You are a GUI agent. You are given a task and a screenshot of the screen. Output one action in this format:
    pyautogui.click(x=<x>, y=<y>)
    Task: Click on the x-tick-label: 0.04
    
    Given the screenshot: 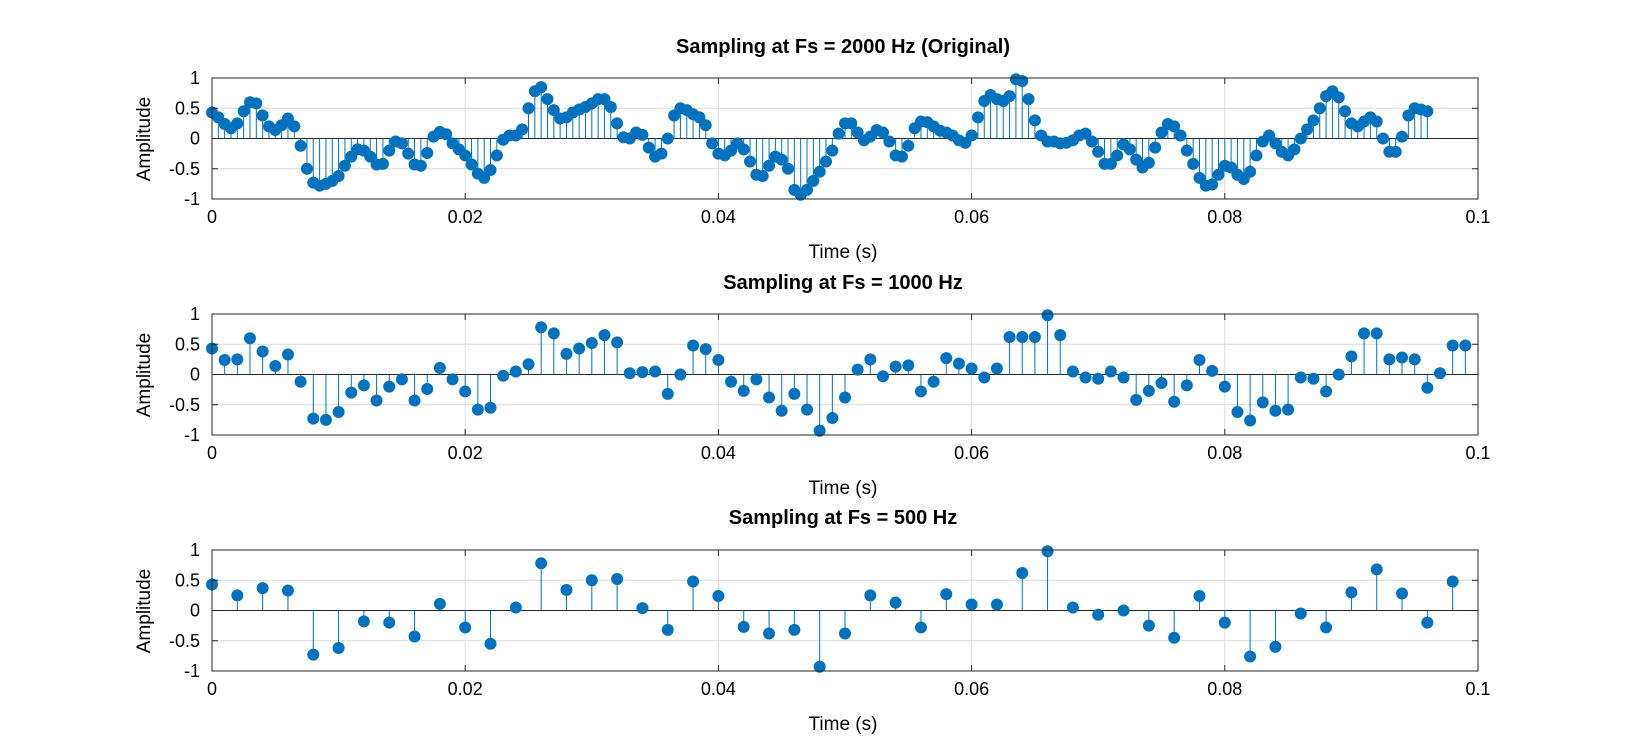 What is the action you would take?
    pyautogui.click(x=718, y=689)
    